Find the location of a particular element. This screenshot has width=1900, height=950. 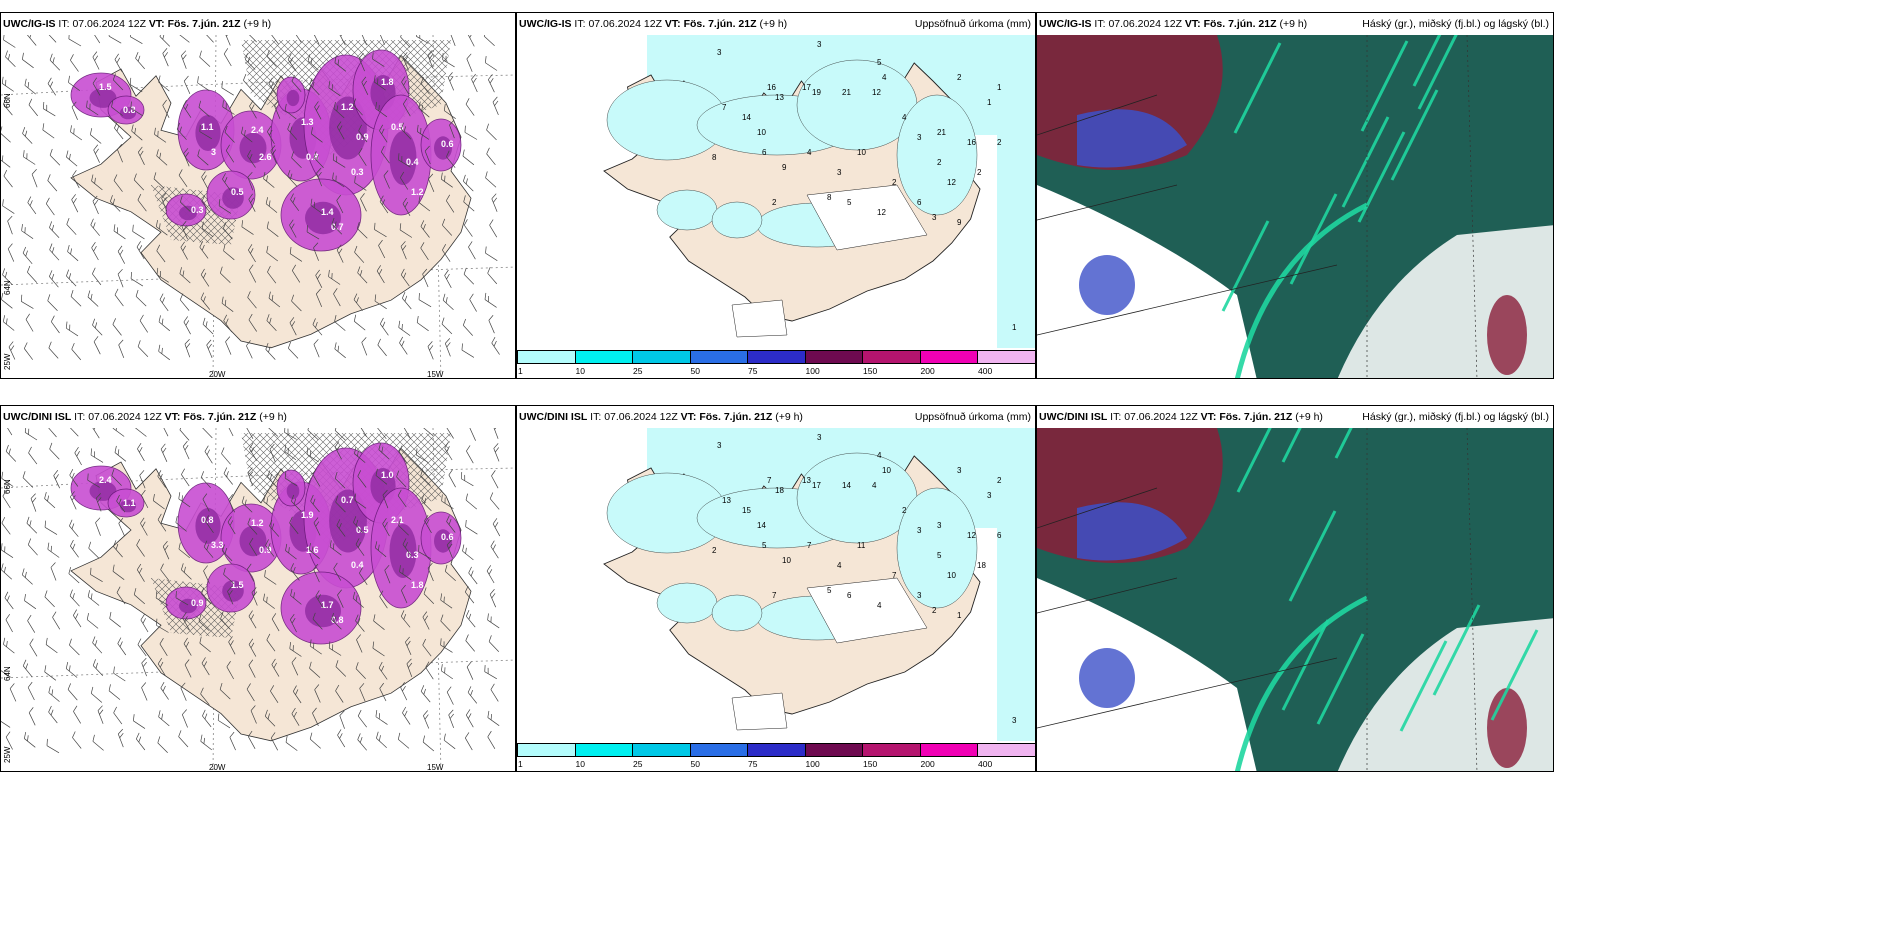

lon-label-20w: 20W is located at coordinates (217, 767).